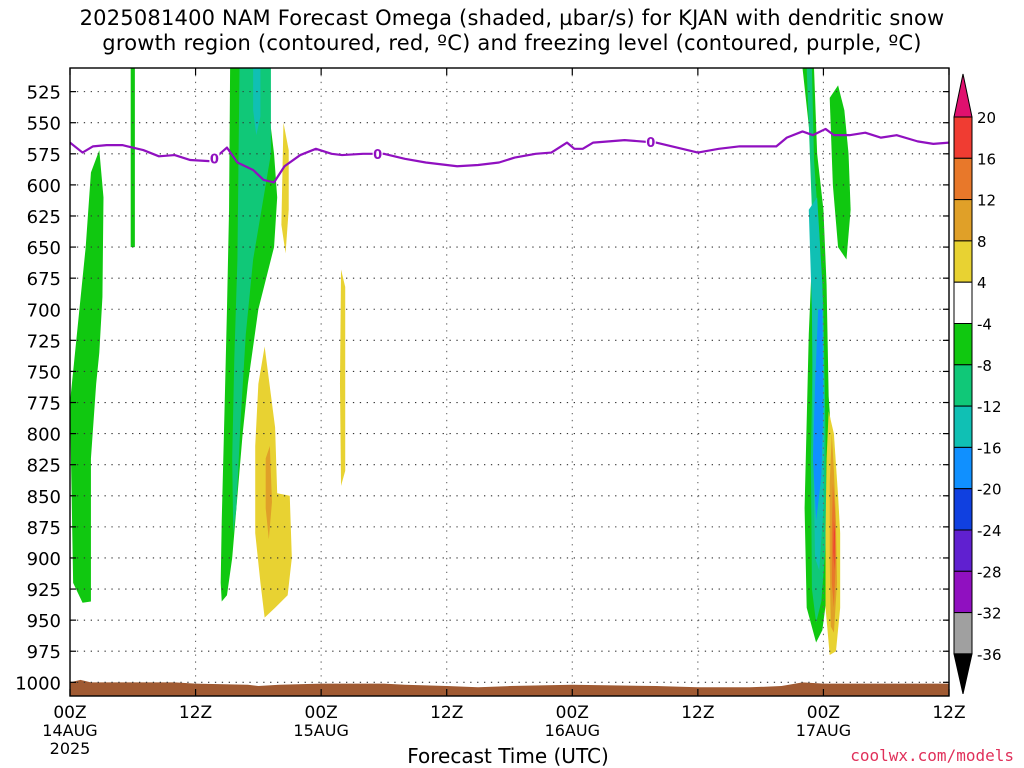  I want to click on y-tick-label-1: 550, so click(44, 124).